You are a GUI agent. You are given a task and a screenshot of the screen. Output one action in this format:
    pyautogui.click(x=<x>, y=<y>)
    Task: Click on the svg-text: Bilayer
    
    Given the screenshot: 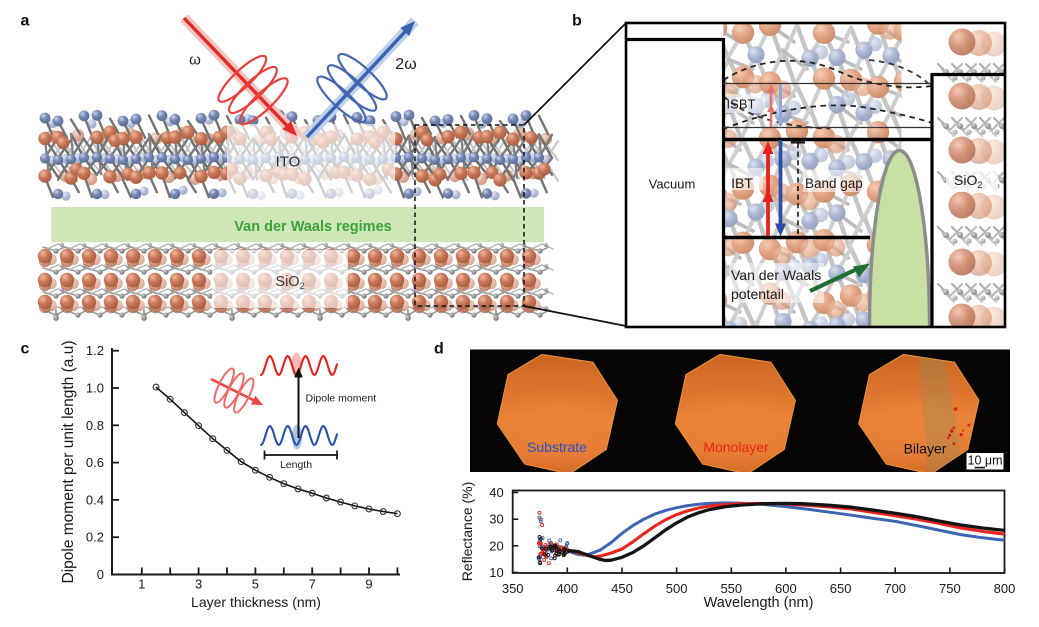 What is the action you would take?
    pyautogui.click(x=925, y=449)
    